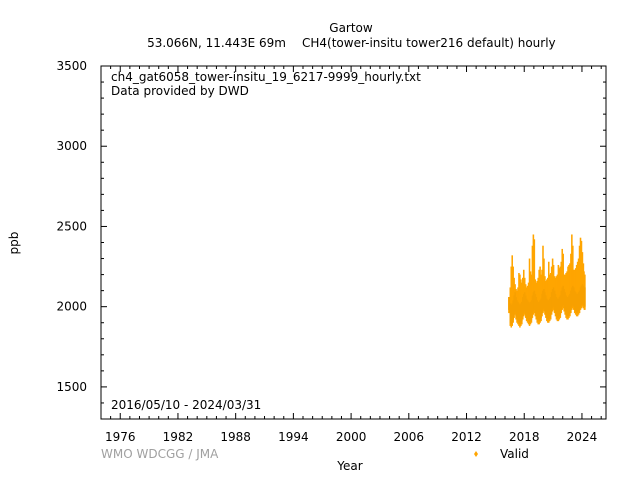 This screenshot has height=480, width=640. Describe the element at coordinates (71, 226) in the screenshot. I see `y-tick-label: 2500` at that location.